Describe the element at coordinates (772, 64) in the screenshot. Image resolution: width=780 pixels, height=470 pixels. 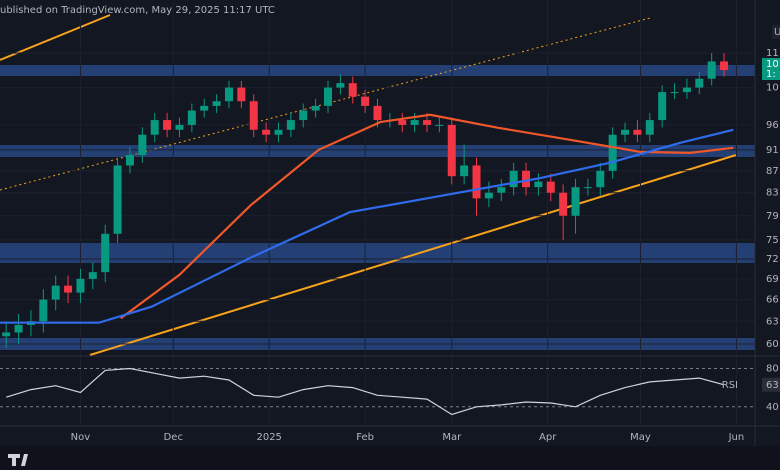
I see `price-tag: 10` at that location.